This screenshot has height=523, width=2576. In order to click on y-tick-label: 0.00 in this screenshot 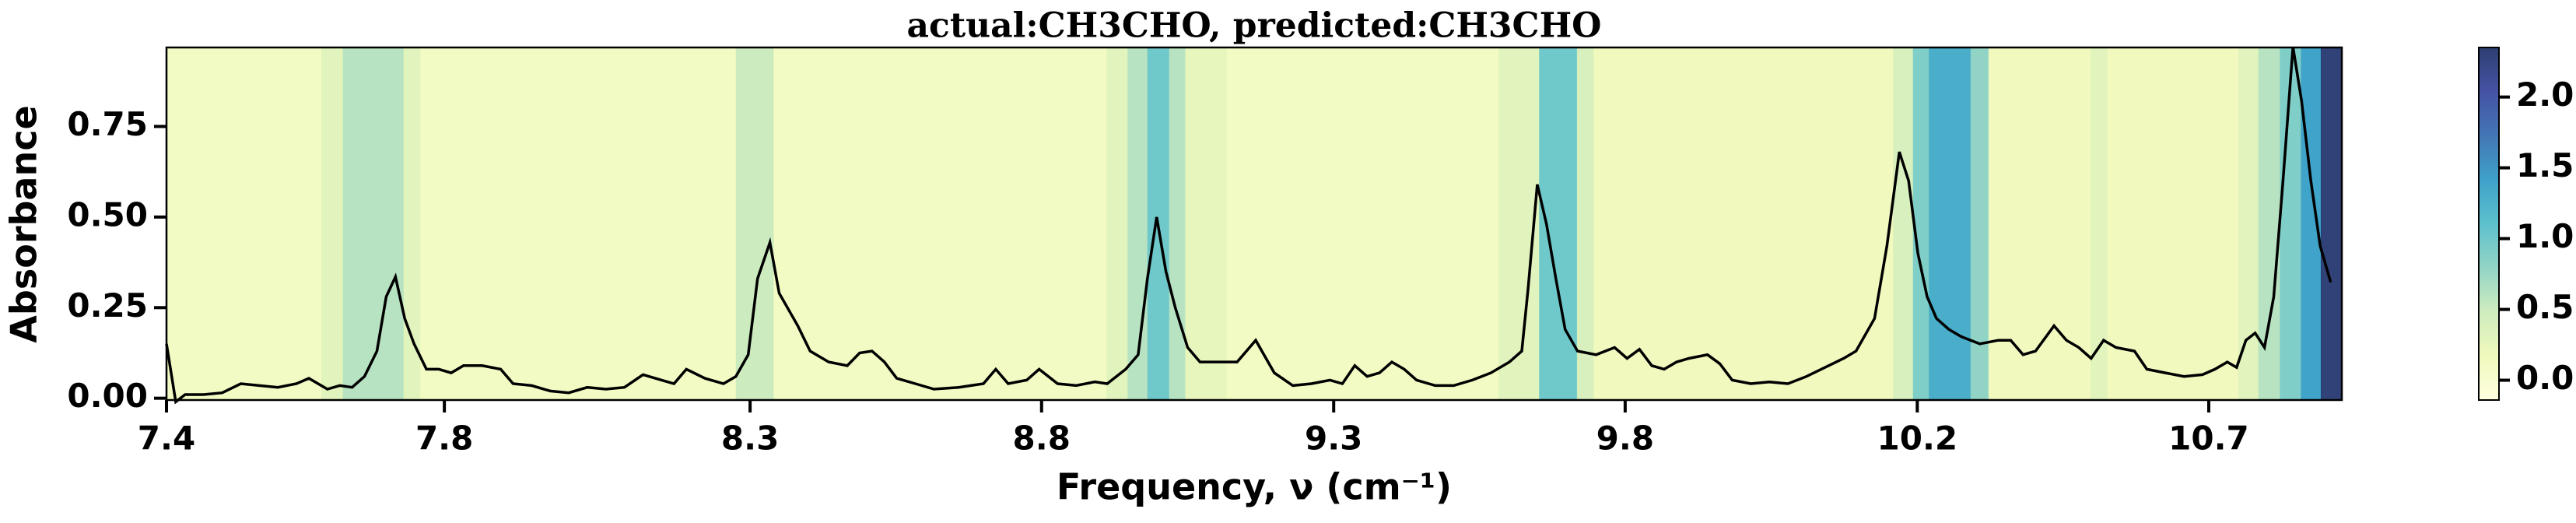, I will do `click(108, 396)`.